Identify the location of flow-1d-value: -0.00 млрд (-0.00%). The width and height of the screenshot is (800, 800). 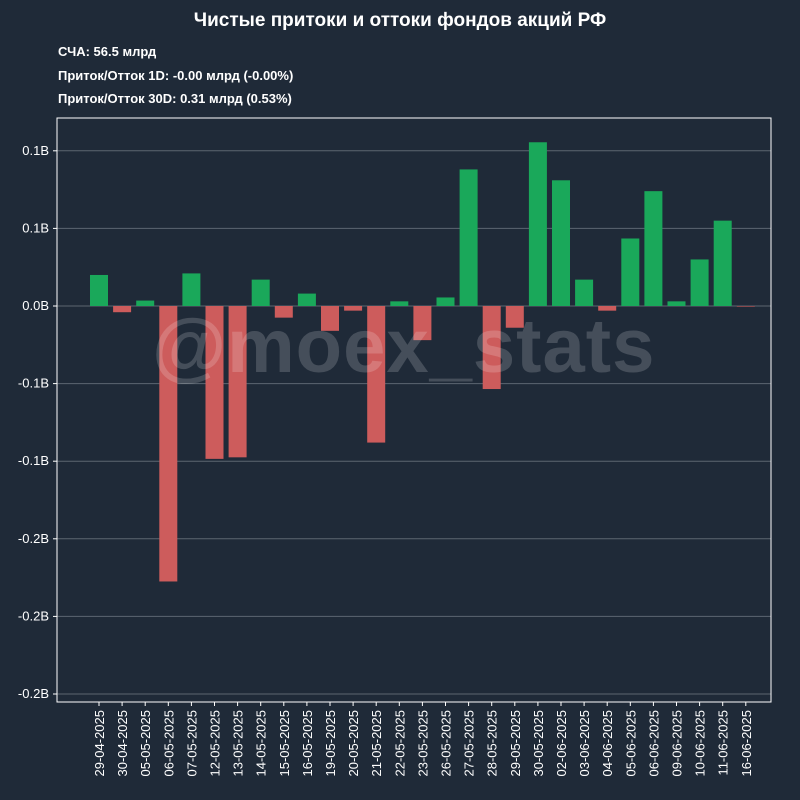
(233, 75).